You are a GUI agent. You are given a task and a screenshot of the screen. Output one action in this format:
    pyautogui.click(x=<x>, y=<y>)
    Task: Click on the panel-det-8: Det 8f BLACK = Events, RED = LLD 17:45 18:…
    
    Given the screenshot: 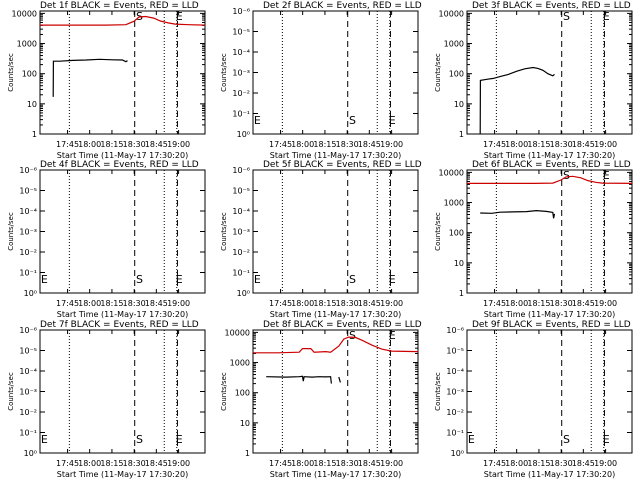 What is the action you would take?
    pyautogui.click(x=321, y=399)
    